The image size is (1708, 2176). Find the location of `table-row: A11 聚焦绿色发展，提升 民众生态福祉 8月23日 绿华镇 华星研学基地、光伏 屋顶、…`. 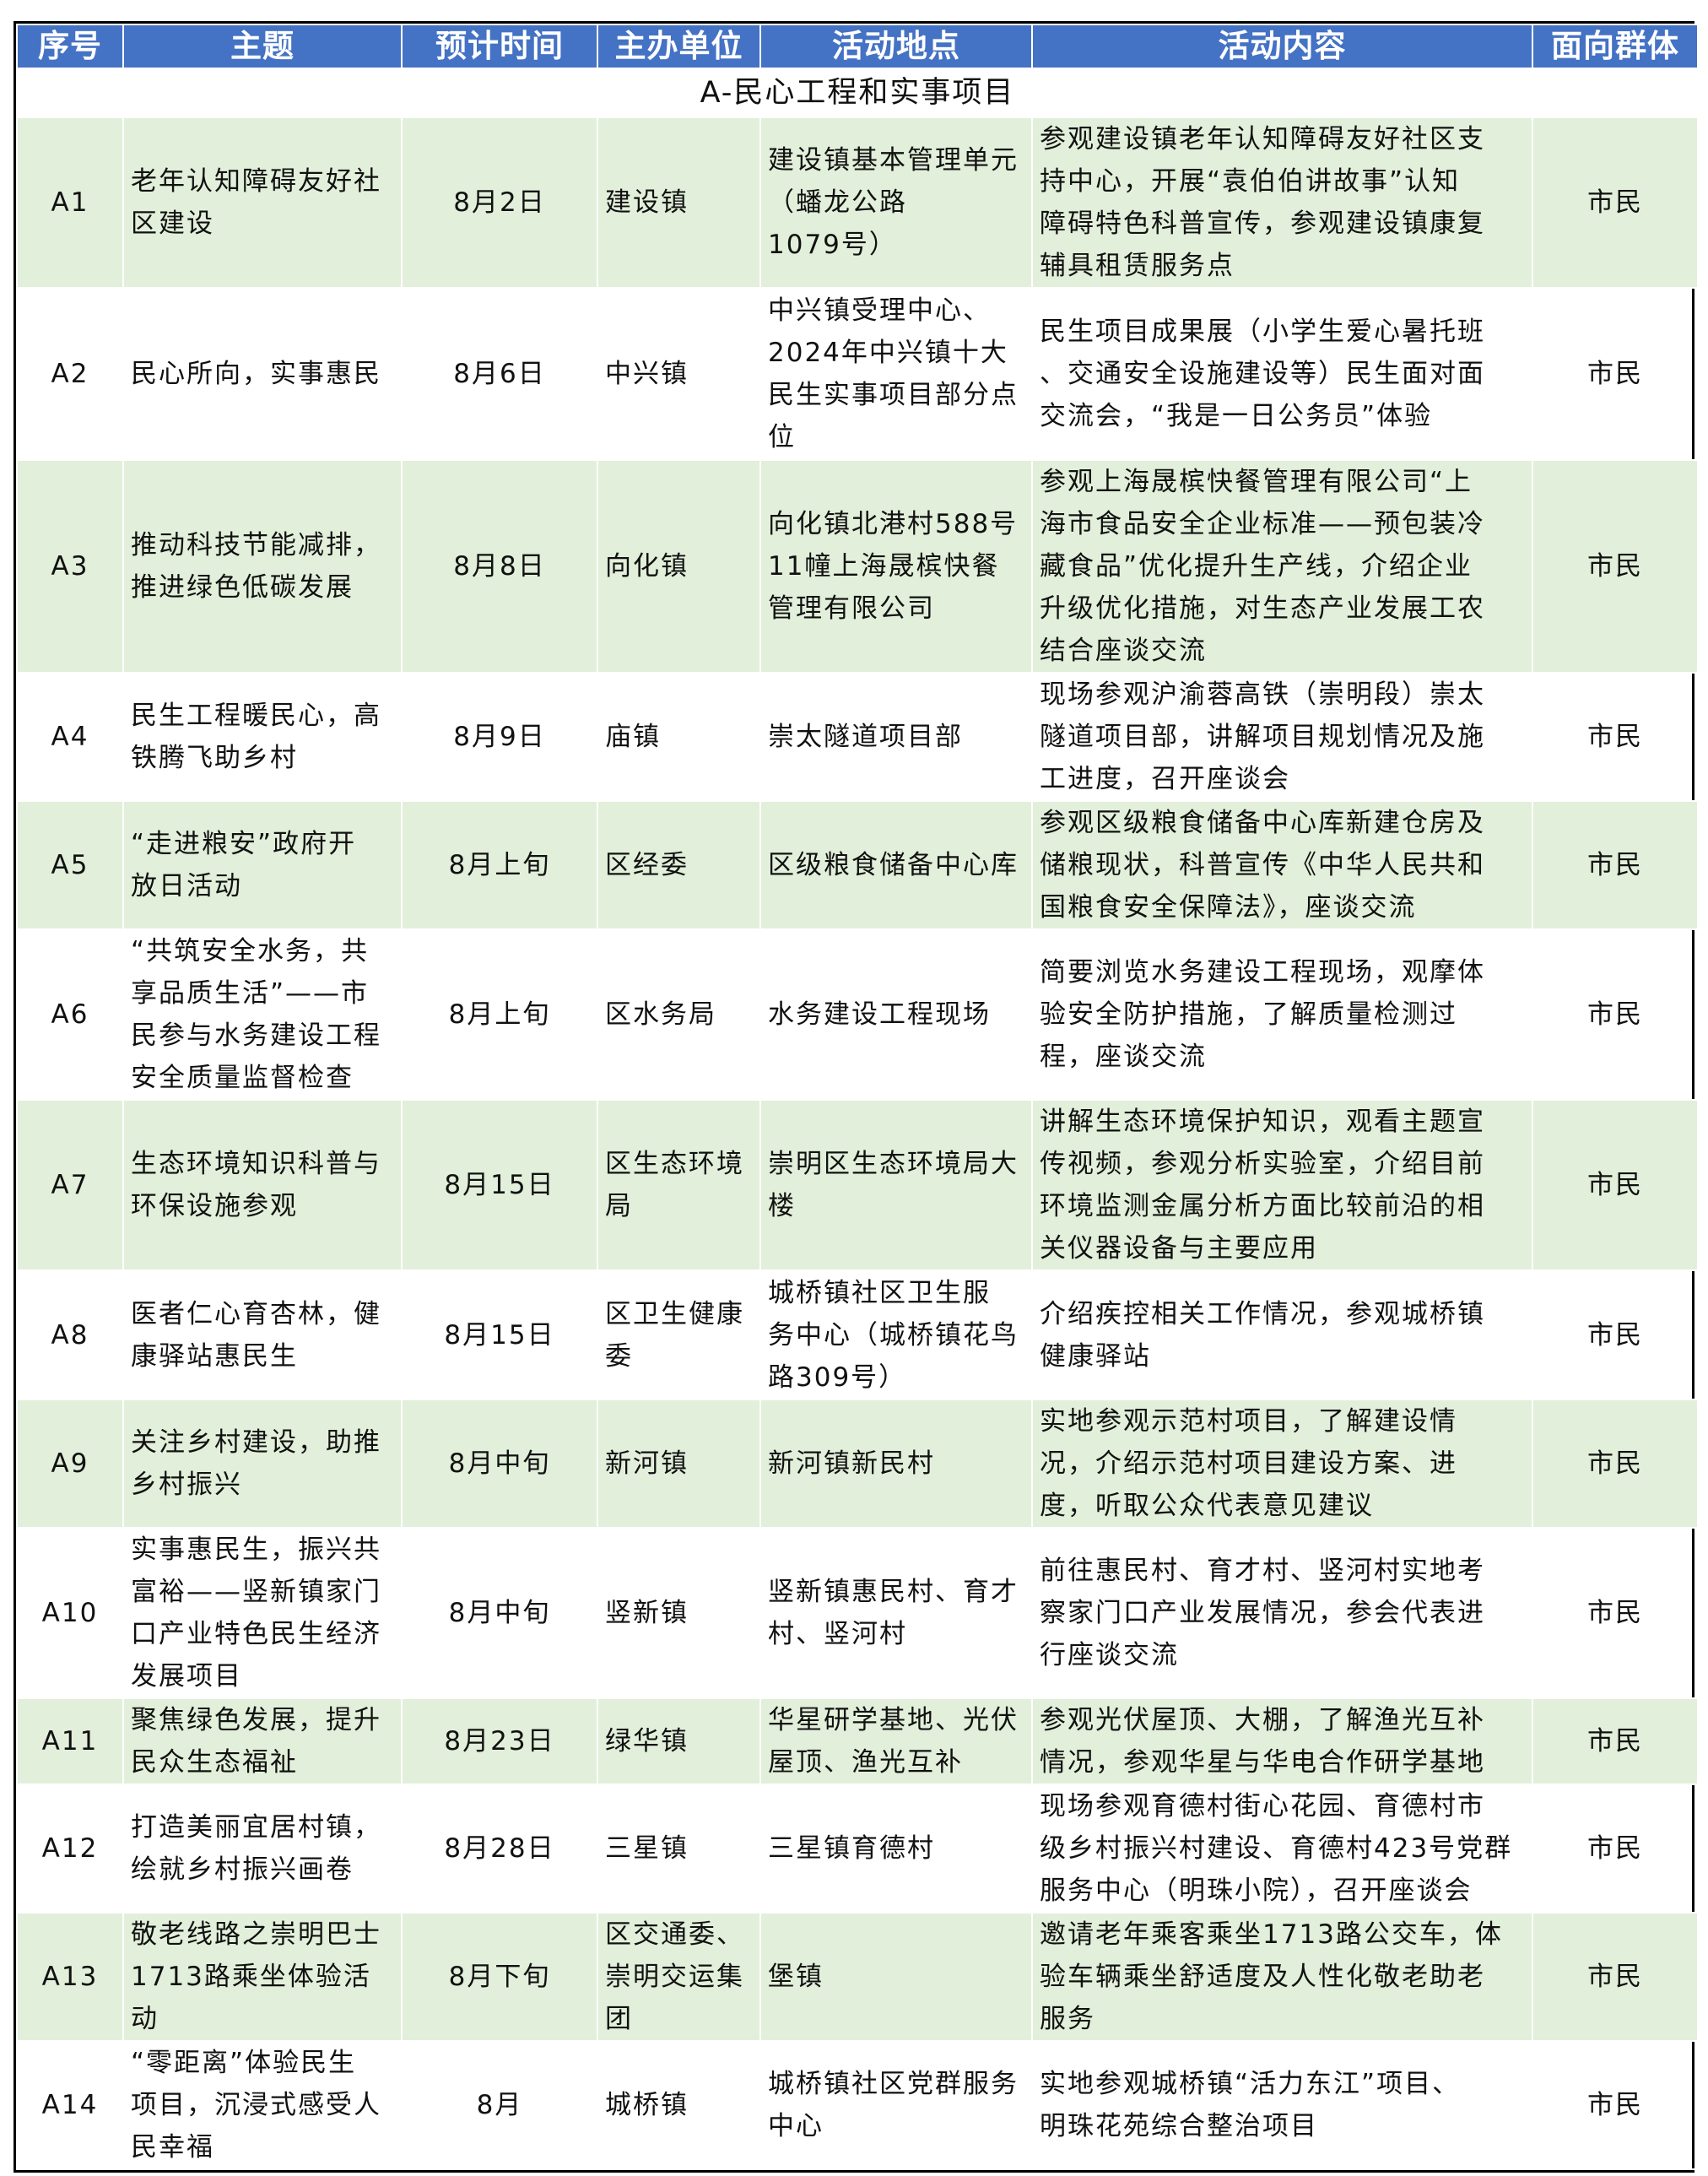

table-row: A11 聚焦绿色发展，提升 民众生态福祉 8月23日 绿华镇 华星研学基地、光伏 屋顶、… is located at coordinates (857, 1741).